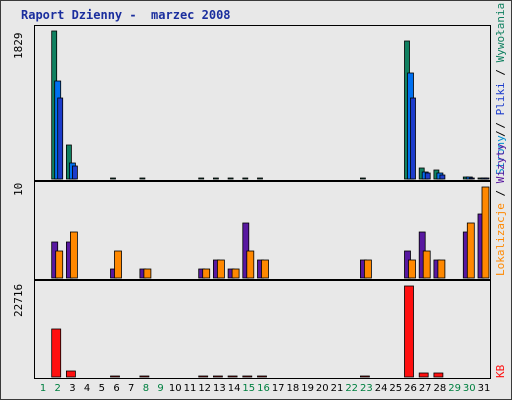 The width and height of the screenshot is (512, 400). What do you see at coordinates (500, 32) in the screenshot?
I see `legend-hits: Wywołania` at bounding box center [500, 32].